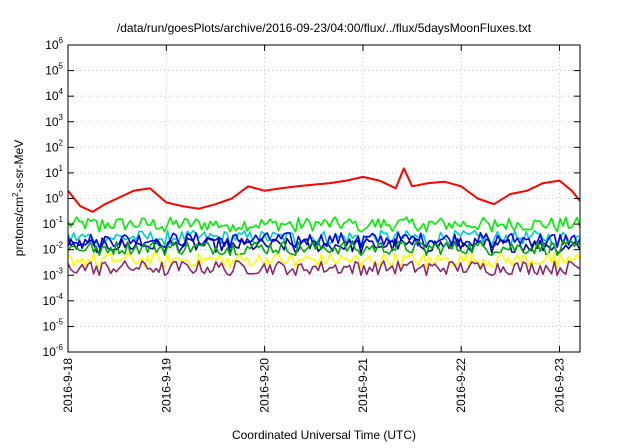 This screenshot has width=640, height=448. I want to click on y-tick-label: 10⁻², so click(53, 249).